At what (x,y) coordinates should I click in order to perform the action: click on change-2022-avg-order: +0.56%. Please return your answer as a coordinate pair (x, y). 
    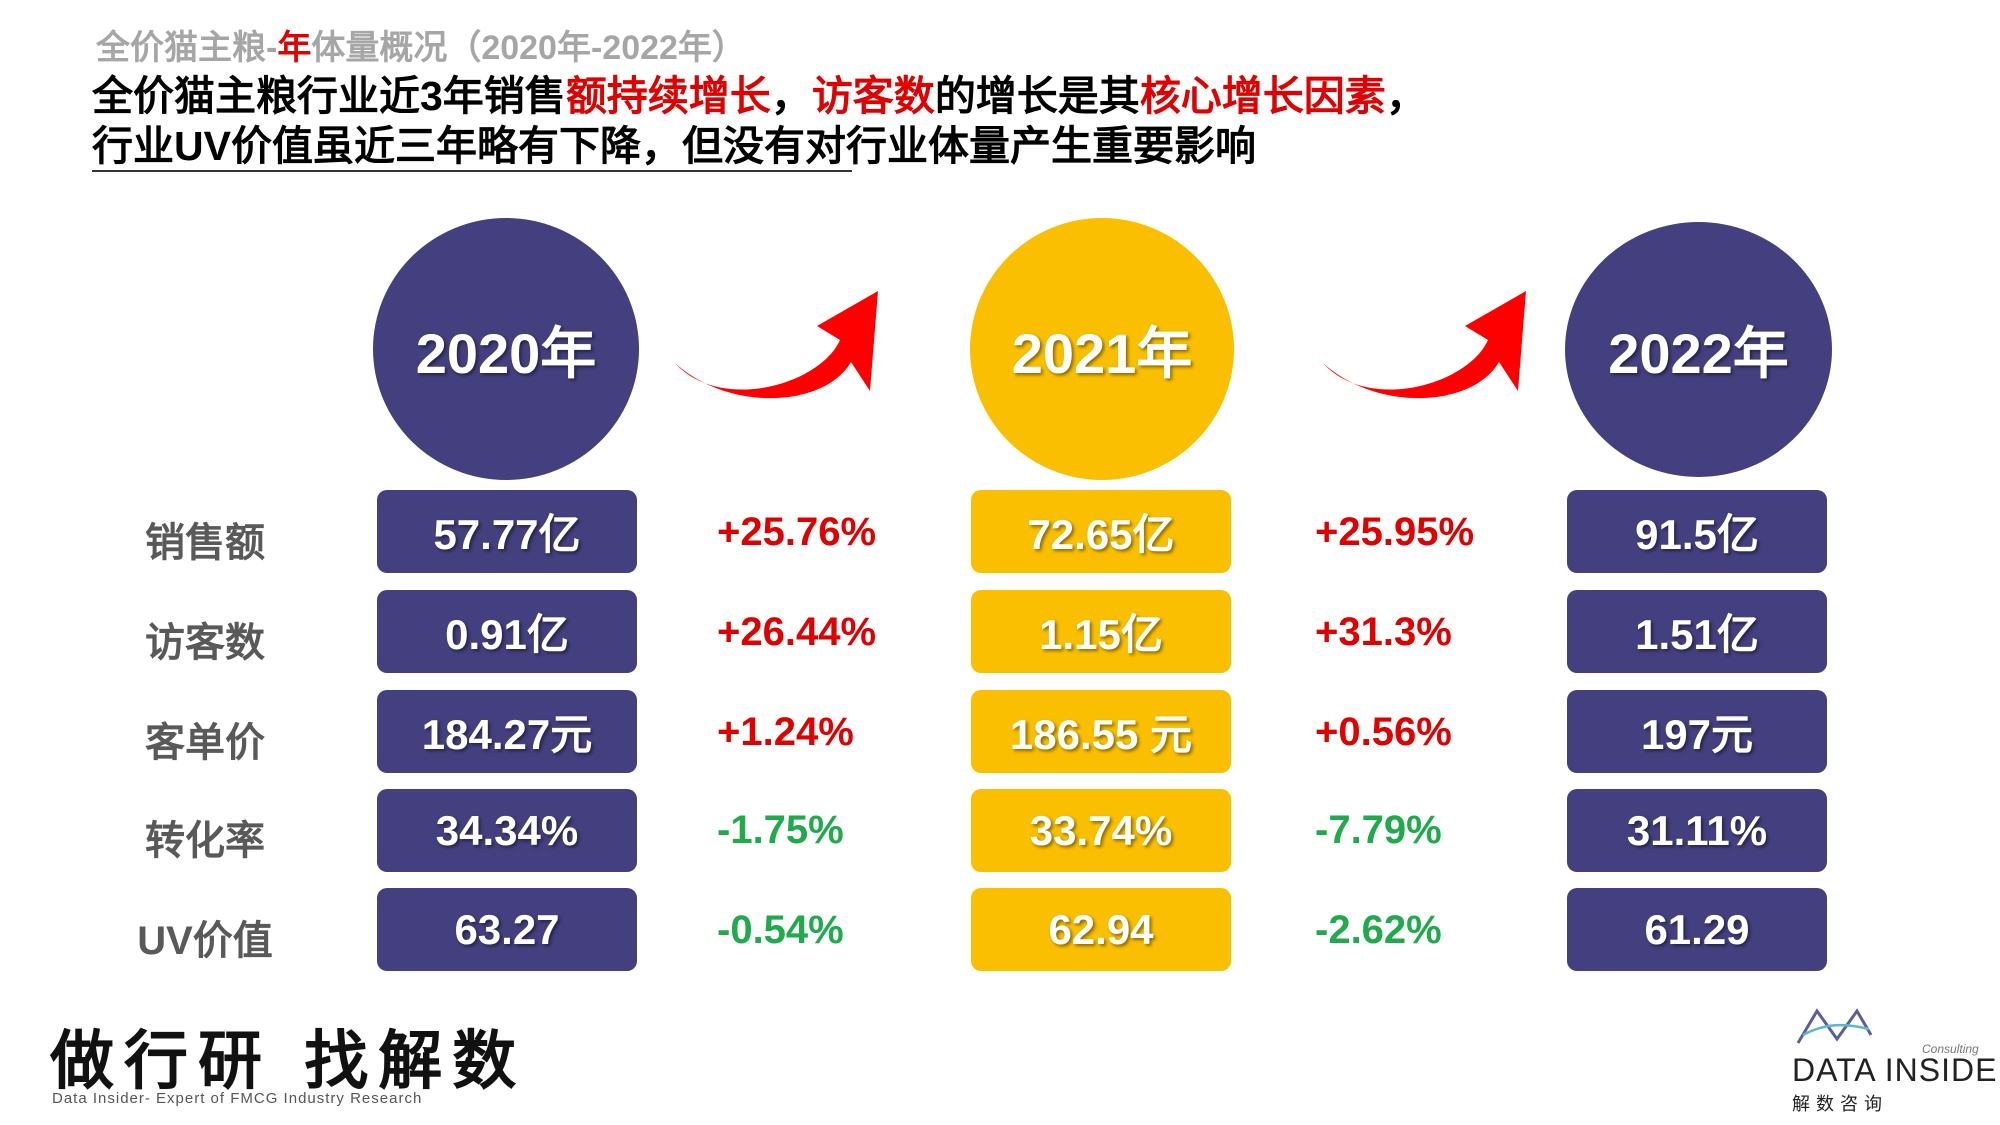
    Looking at the image, I should click on (1383, 732).